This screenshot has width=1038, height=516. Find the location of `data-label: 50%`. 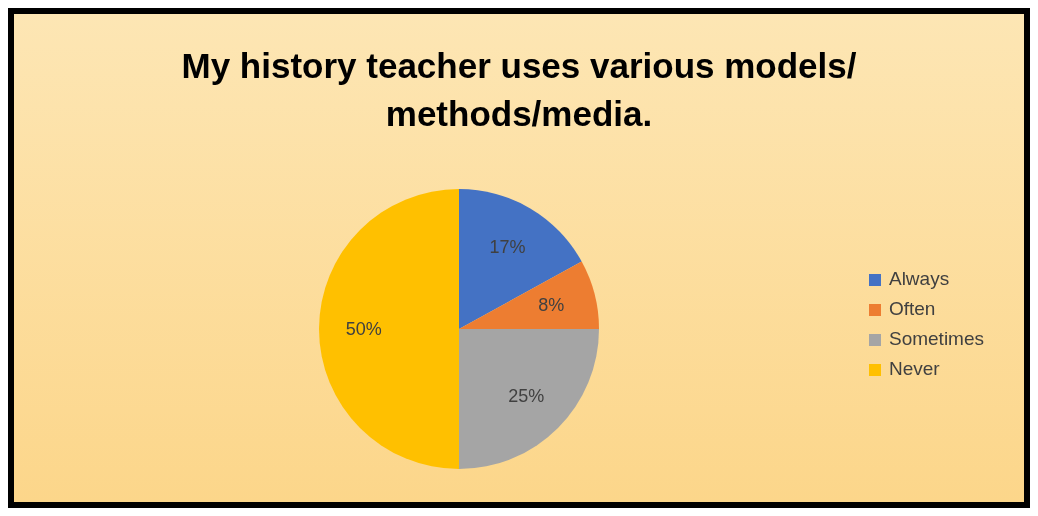

data-label: 50% is located at coordinates (363, 329).